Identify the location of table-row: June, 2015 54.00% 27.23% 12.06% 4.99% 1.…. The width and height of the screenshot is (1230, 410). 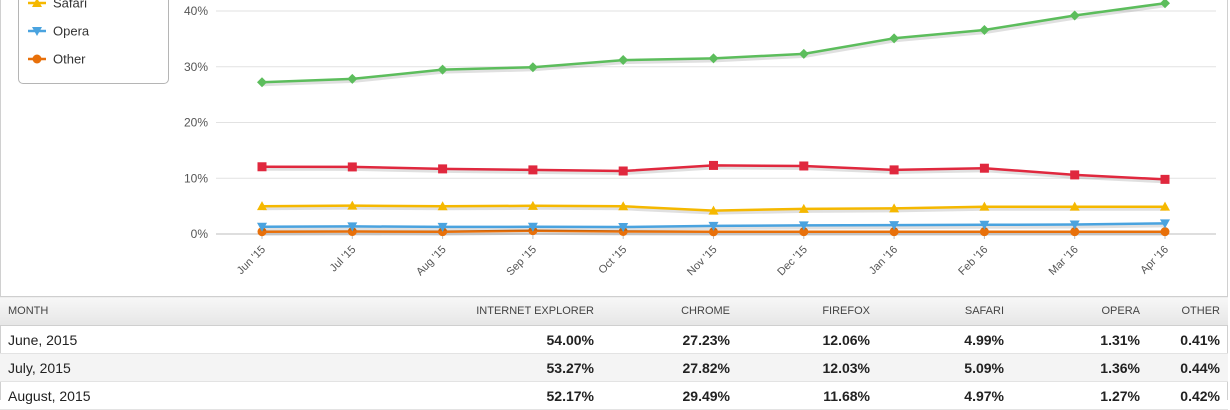
(614, 339).